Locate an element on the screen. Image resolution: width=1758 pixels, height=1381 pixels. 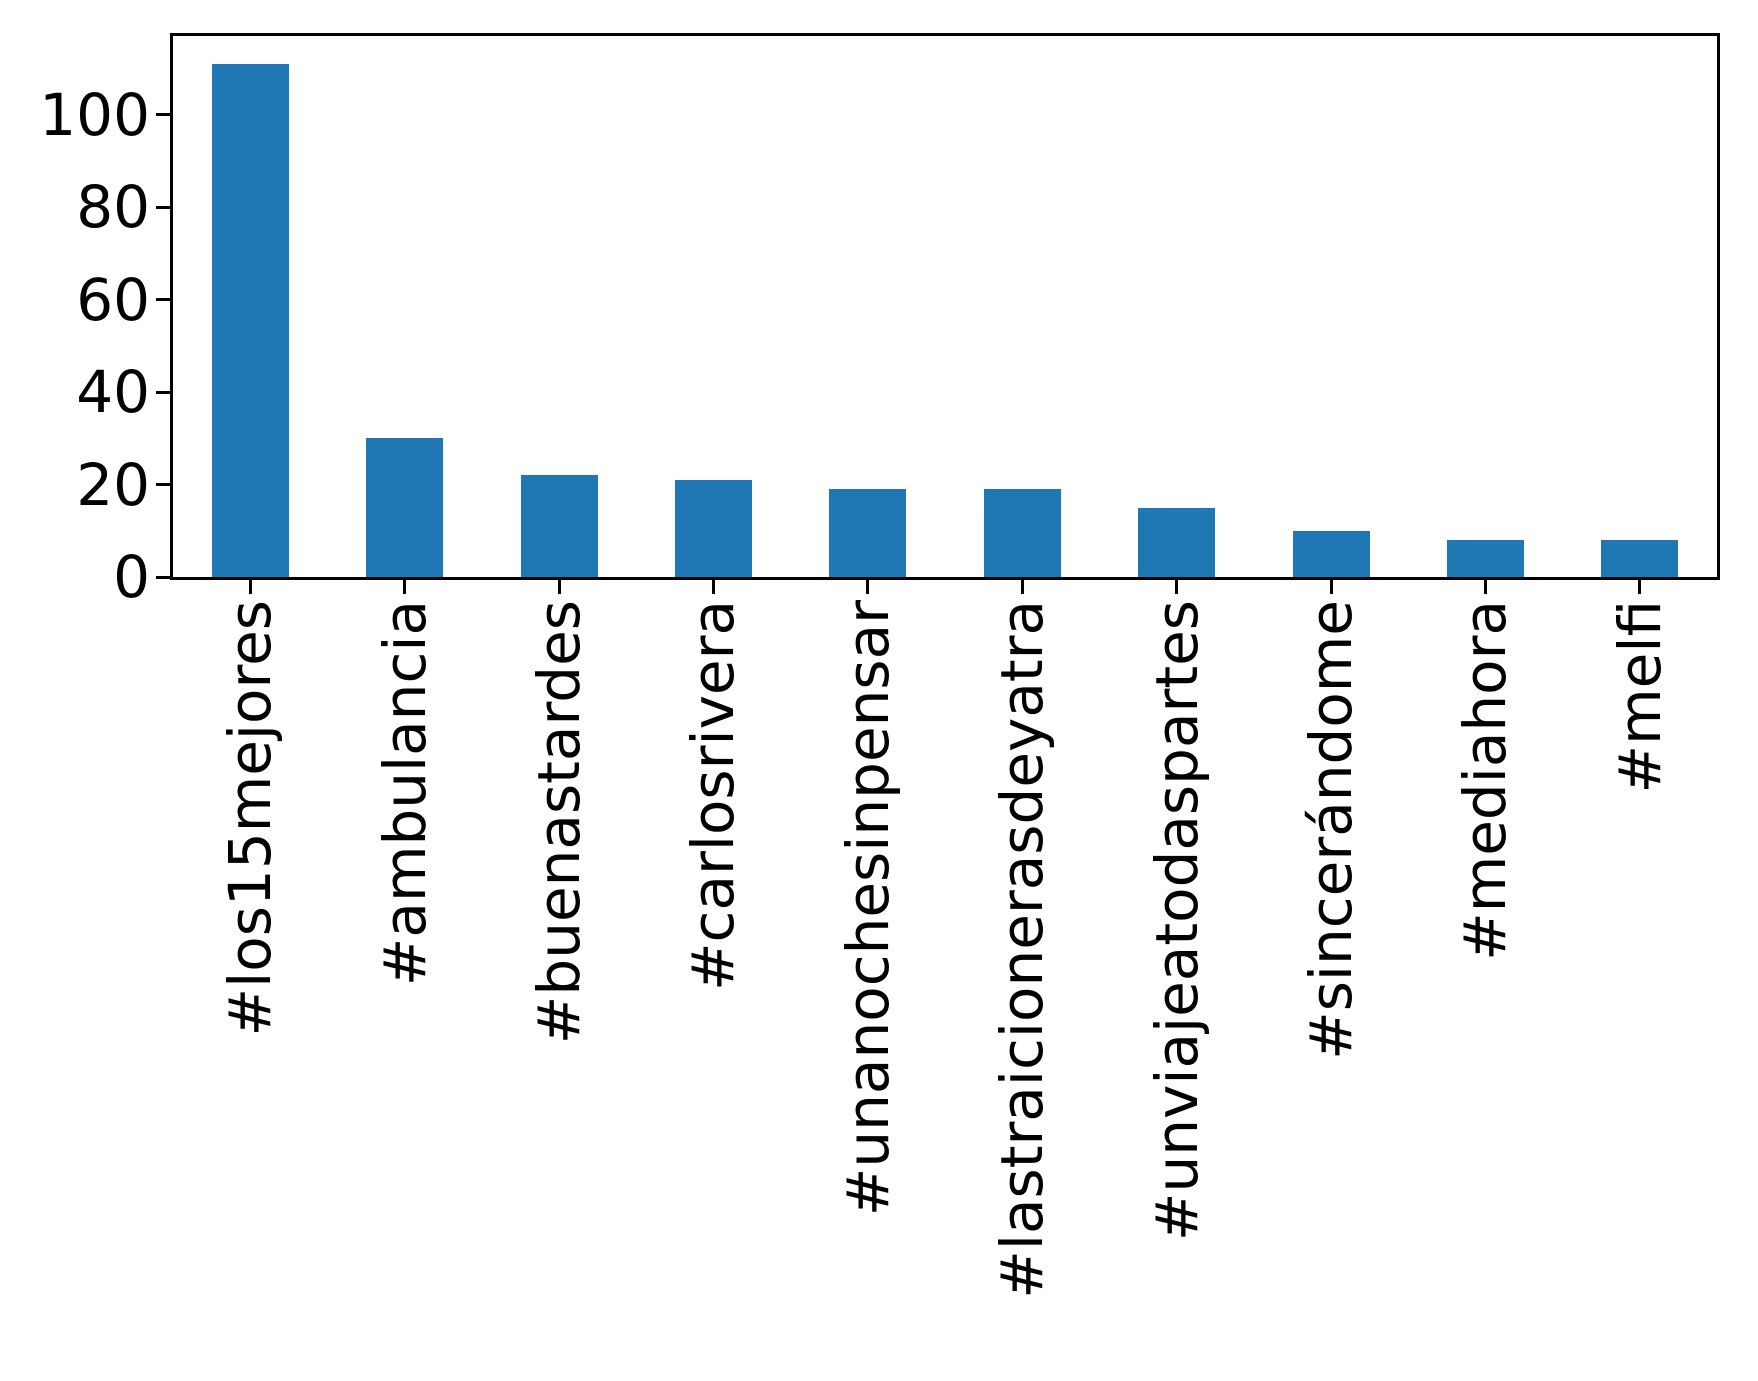
x-tick-label-text: #buenastardes is located at coordinates (559, 822).